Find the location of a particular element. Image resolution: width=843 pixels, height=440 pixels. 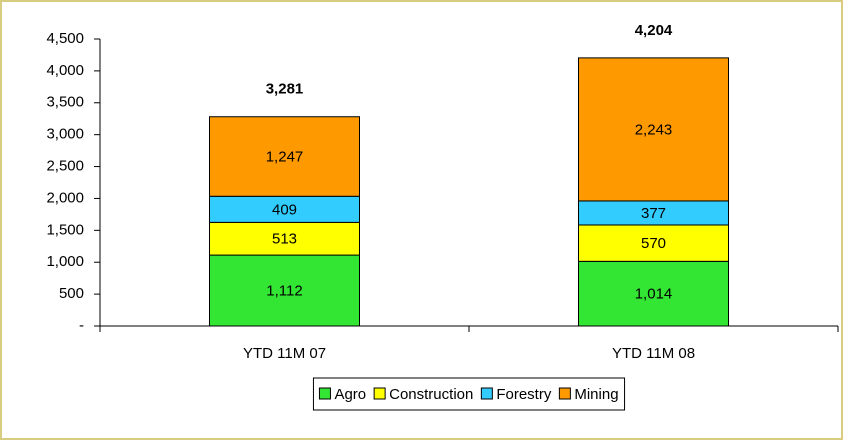

y-tick-label: 4,500 is located at coordinates (65, 38).